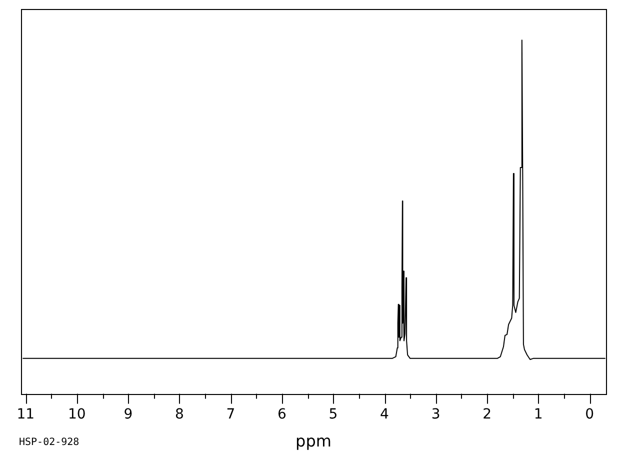  Describe the element at coordinates (589, 414) in the screenshot. I see `x-tick-label: 0` at that location.